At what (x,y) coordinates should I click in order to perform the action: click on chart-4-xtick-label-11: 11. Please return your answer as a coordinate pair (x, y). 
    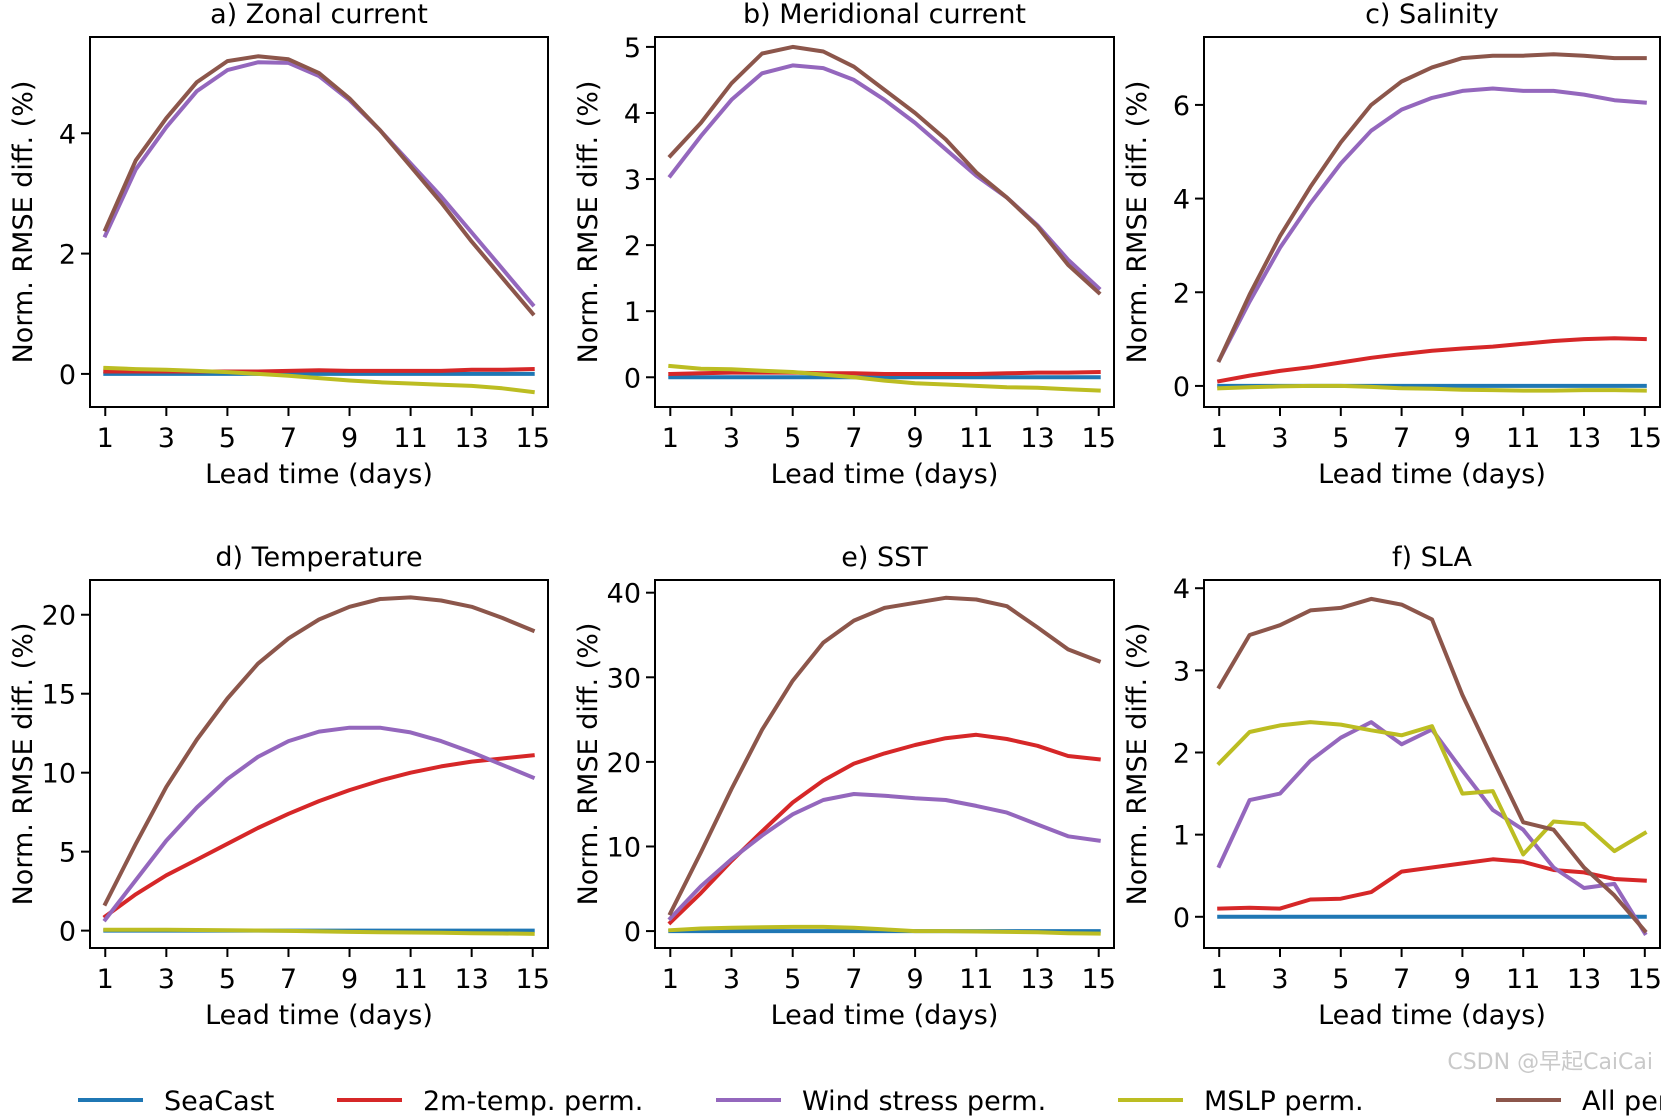
    Looking at the image, I should click on (410, 979).